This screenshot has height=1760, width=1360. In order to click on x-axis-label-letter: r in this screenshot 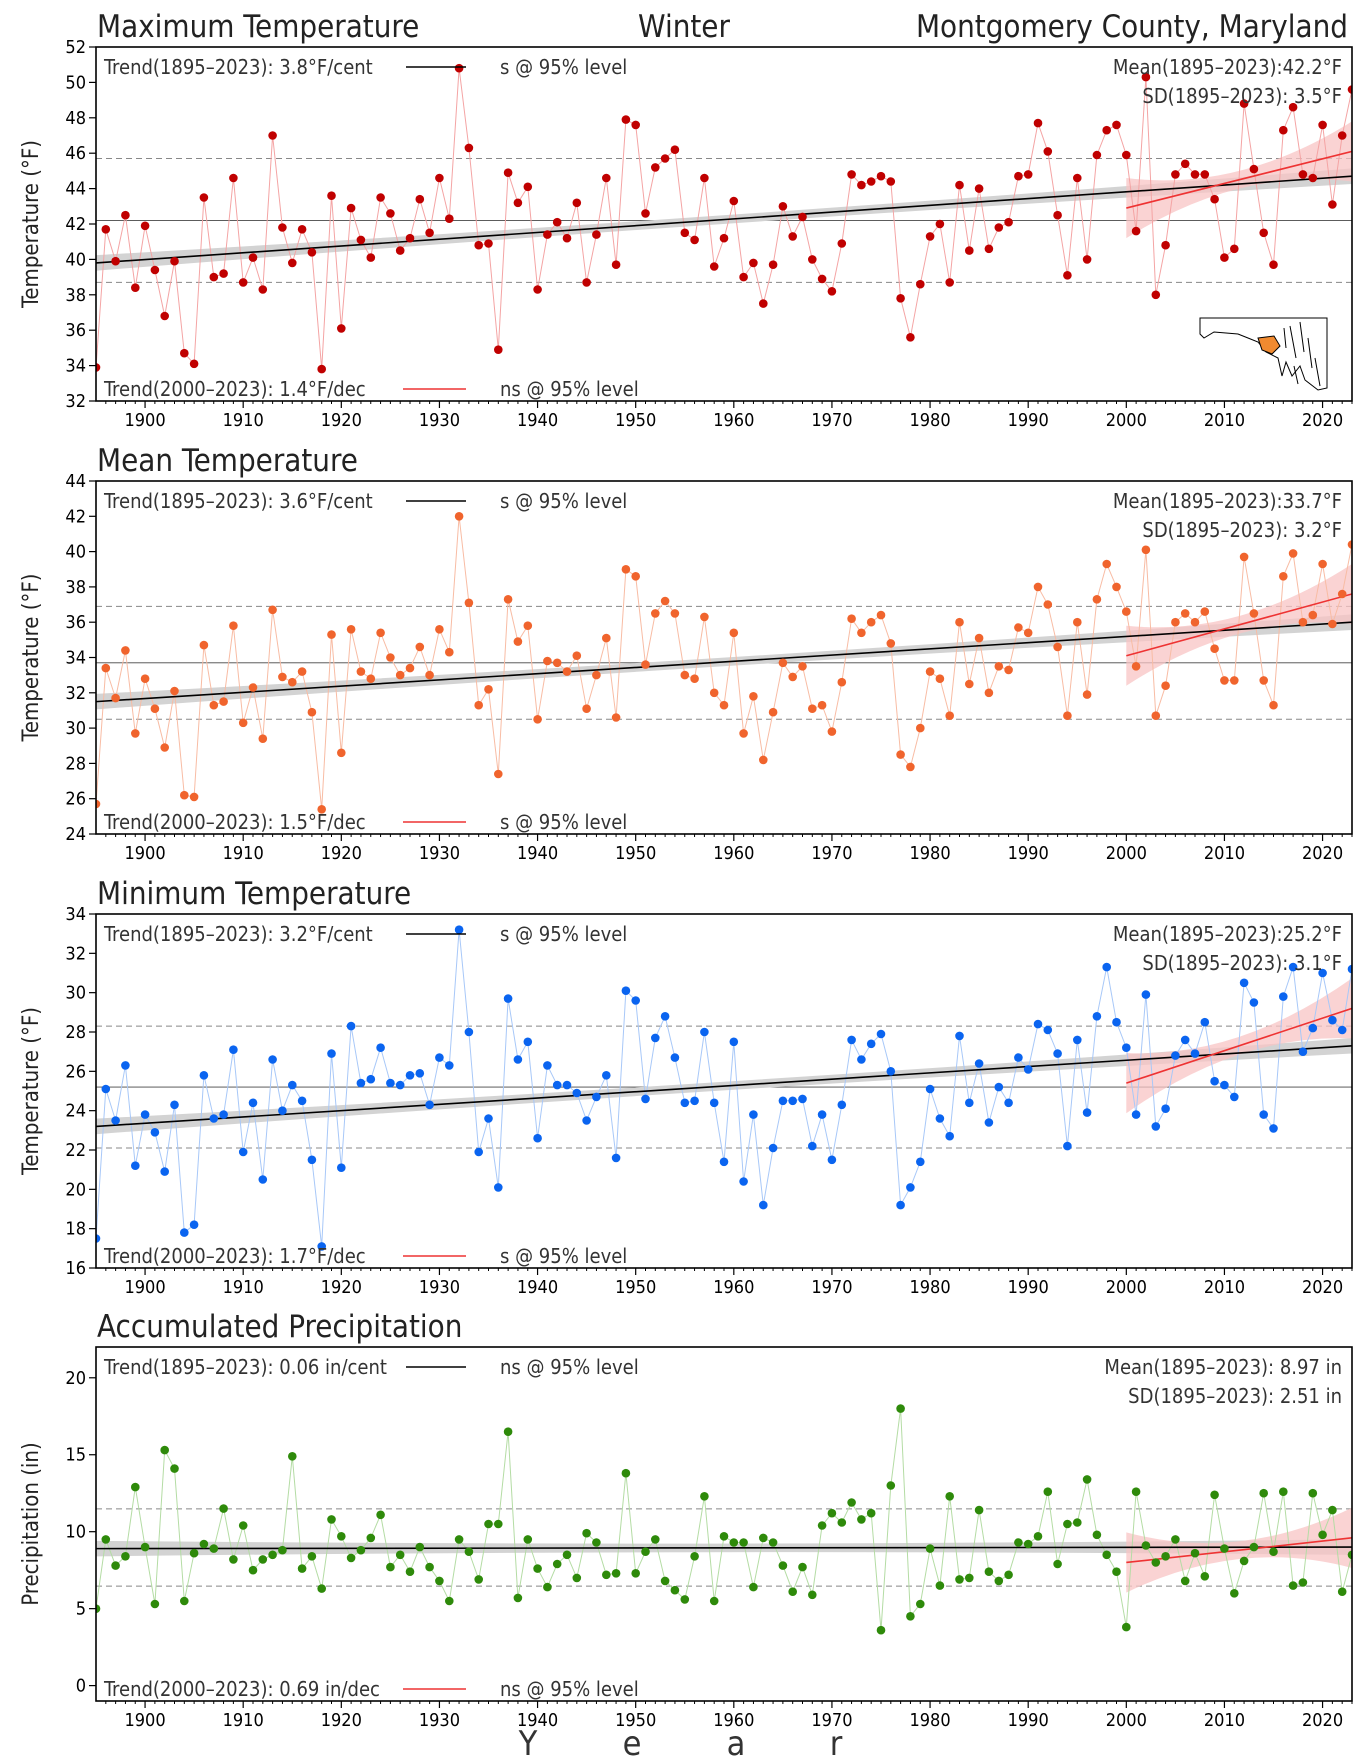, I will do `click(836, 1742)`.